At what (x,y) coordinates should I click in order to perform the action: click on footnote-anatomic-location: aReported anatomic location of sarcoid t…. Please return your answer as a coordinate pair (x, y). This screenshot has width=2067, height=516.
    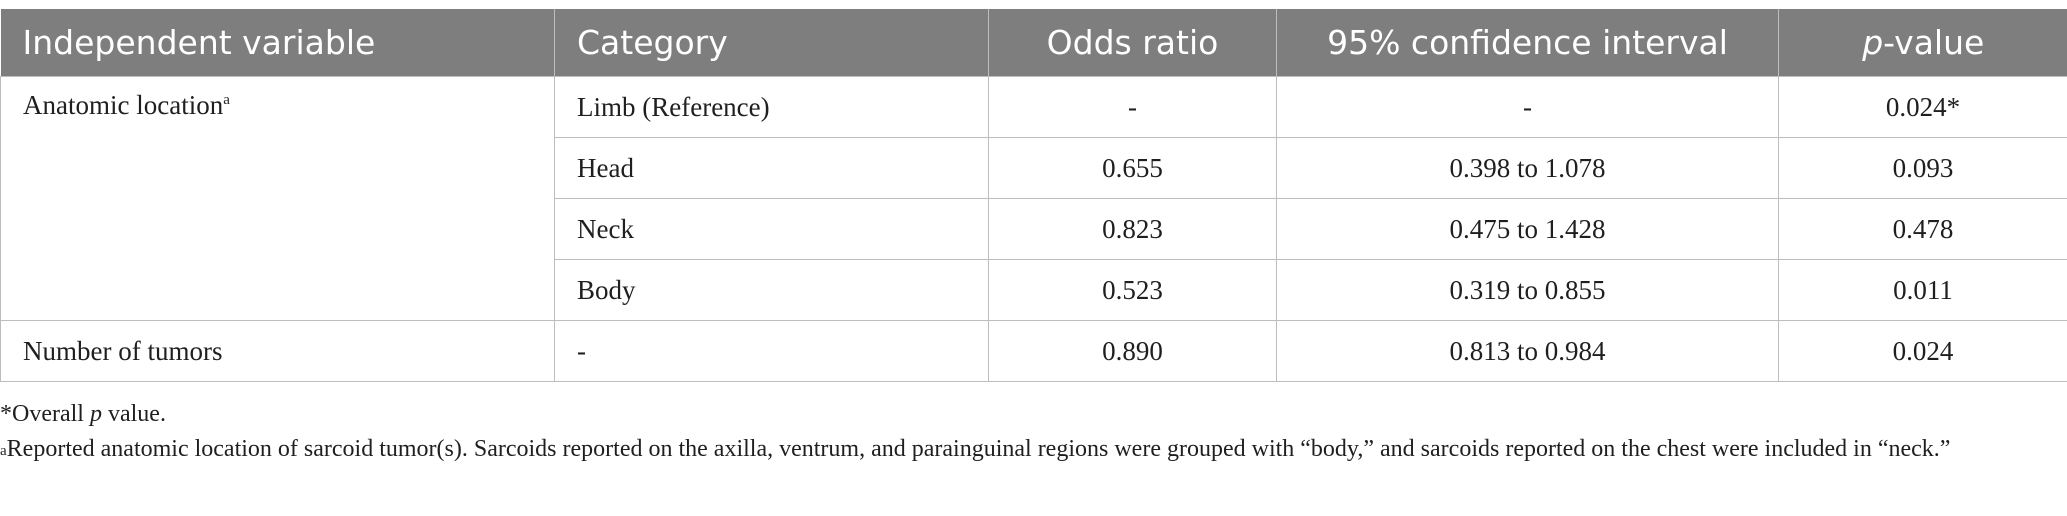
    Looking at the image, I should click on (1030, 449).